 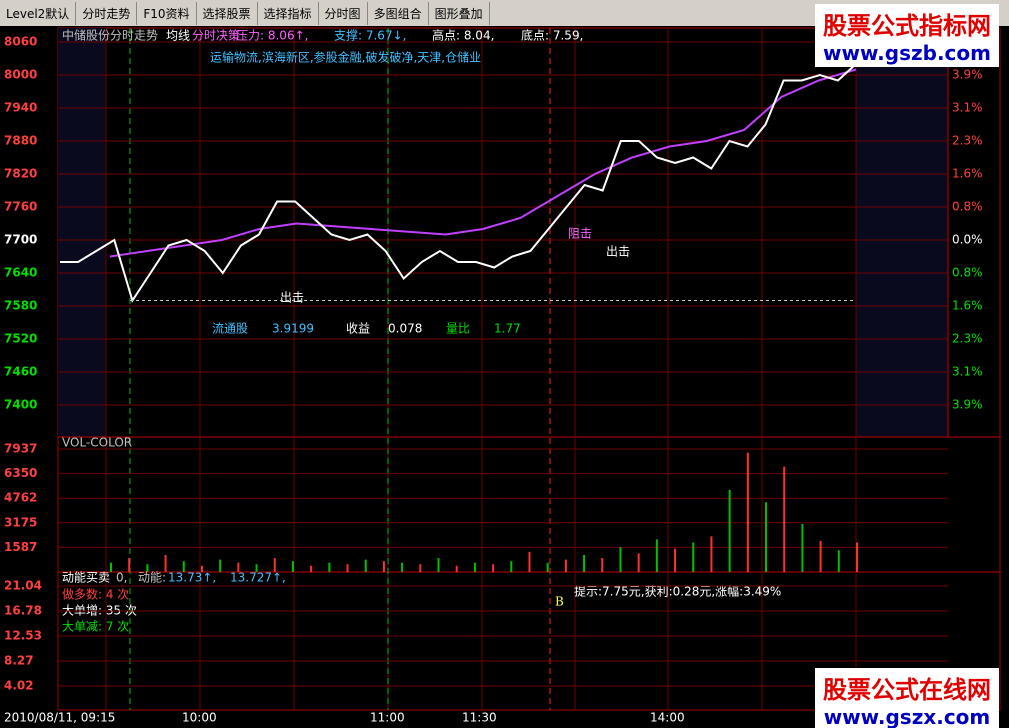 I want to click on header-text: 支撑: 7.67↓,, so click(x=370, y=35).